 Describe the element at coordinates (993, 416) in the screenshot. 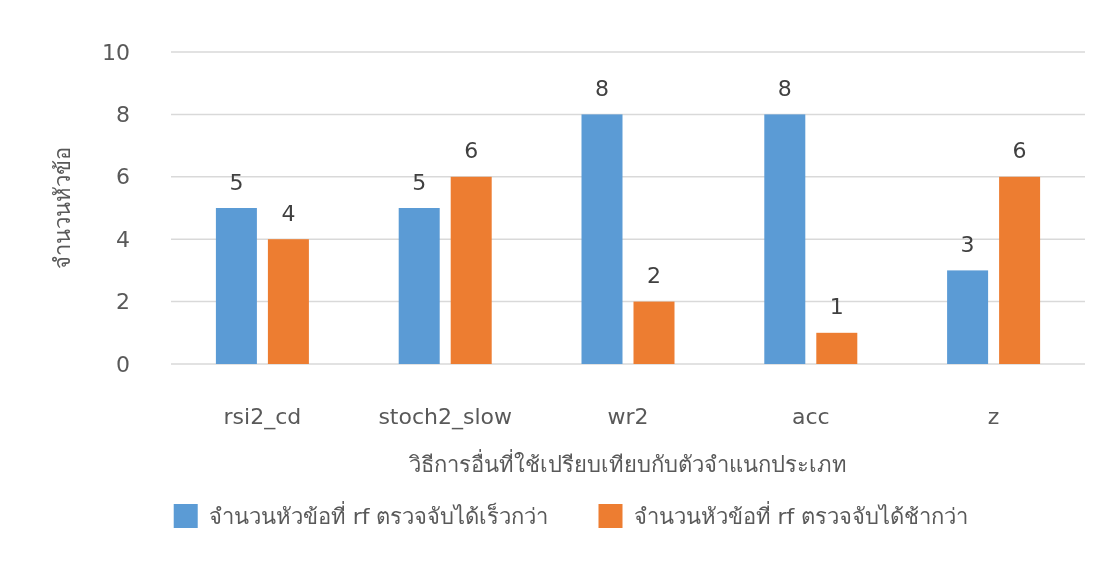

I see `x-tick-label: z` at that location.